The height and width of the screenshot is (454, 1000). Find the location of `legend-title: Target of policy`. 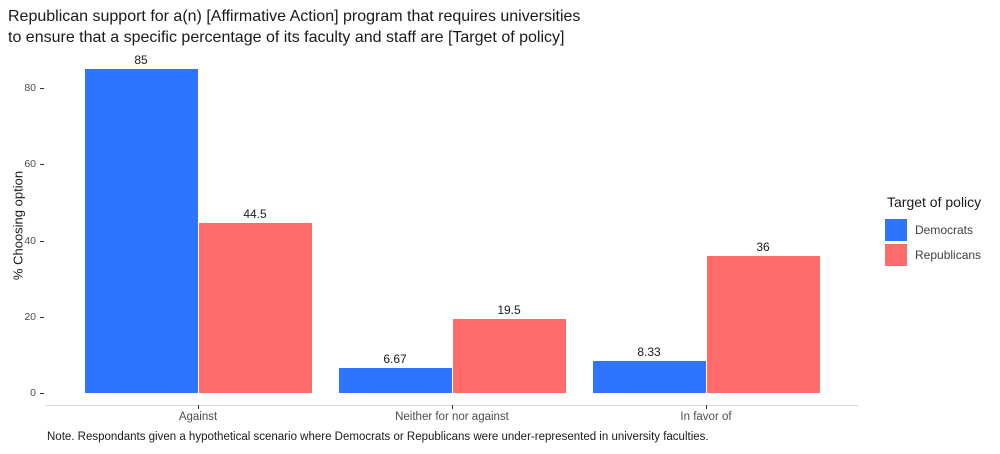

legend-title: Target of policy is located at coordinates (934, 202).